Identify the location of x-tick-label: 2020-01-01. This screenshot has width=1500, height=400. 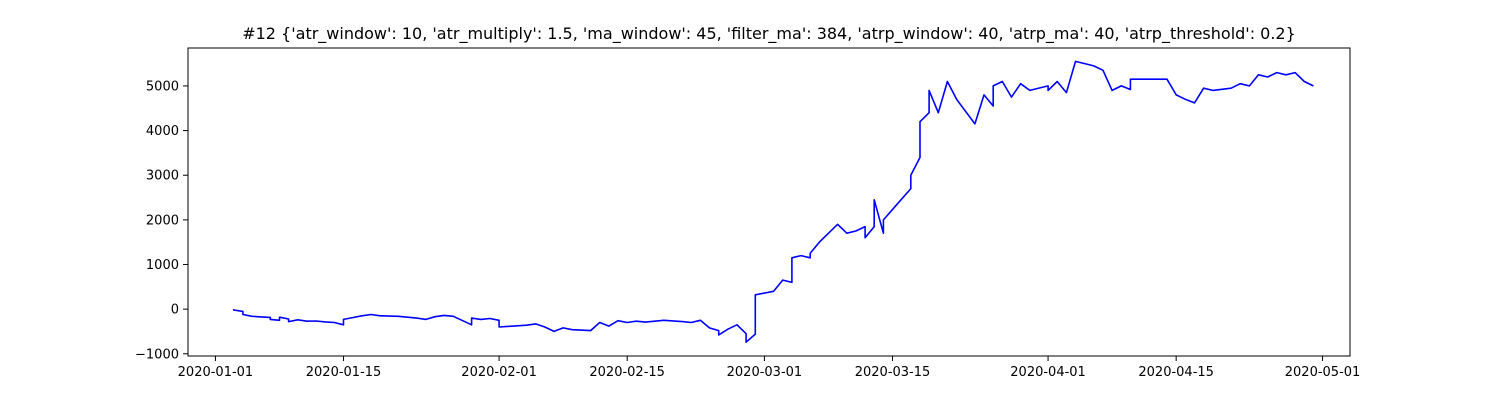
(216, 372).